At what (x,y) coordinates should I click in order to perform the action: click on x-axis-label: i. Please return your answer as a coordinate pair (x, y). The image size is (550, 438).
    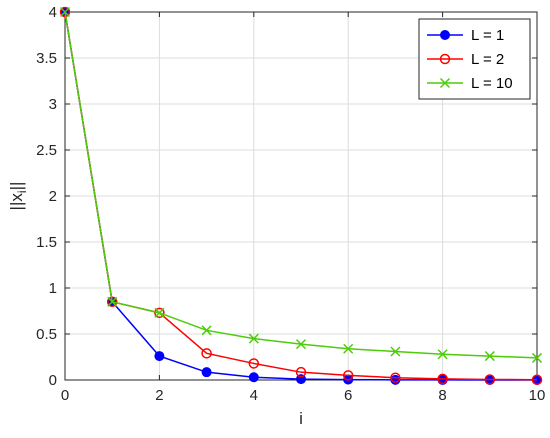
    Looking at the image, I should click on (301, 418).